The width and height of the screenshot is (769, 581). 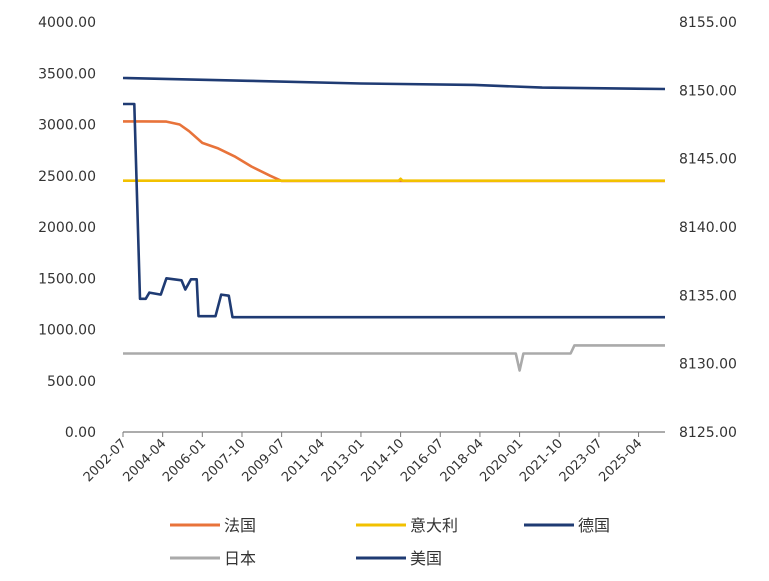 I want to click on left-axis-tick-label: 3000.00, so click(x=67, y=126).